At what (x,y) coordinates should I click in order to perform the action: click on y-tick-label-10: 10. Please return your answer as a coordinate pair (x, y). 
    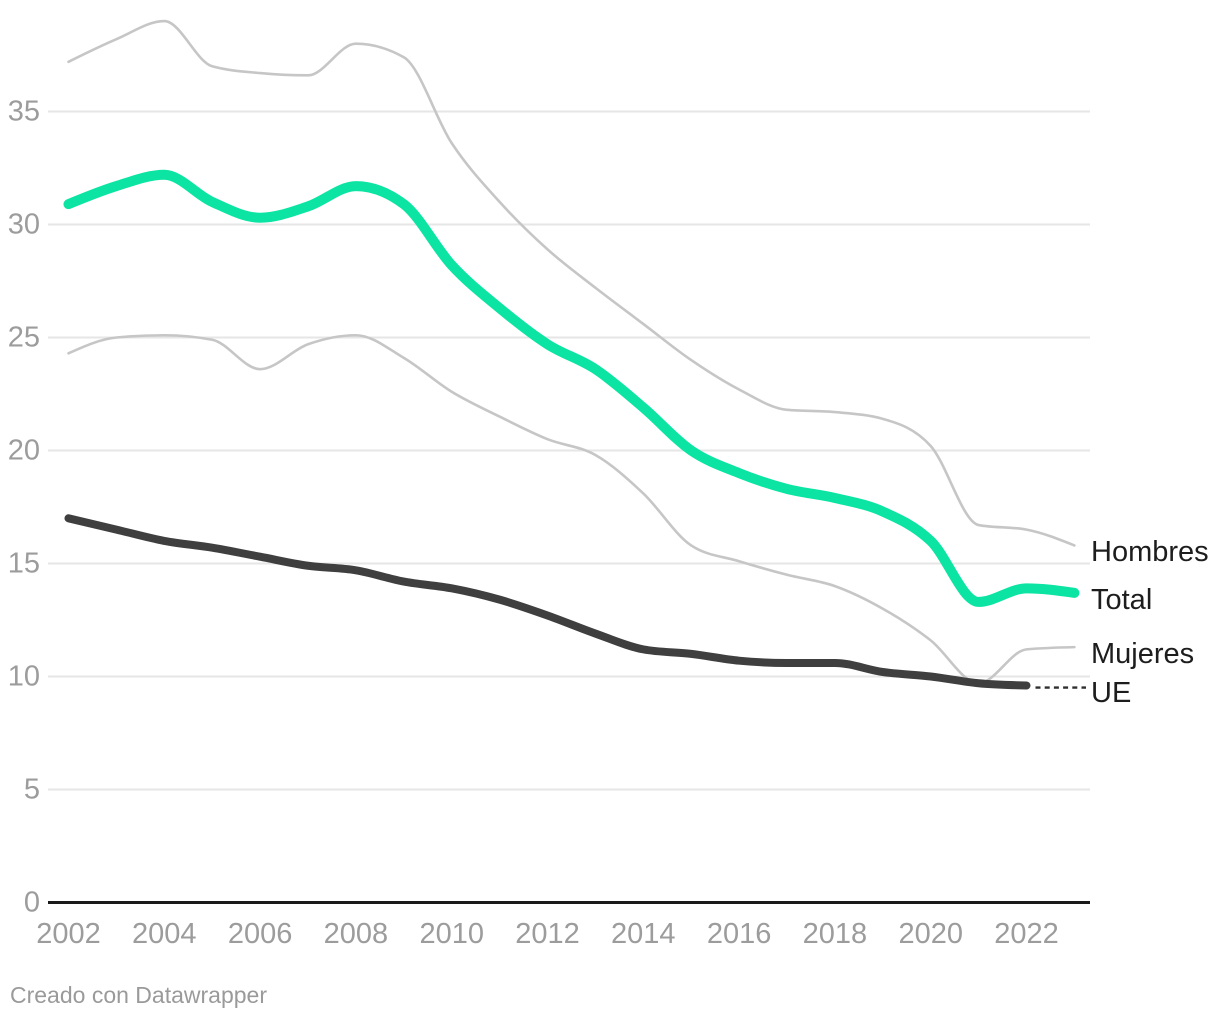
    Looking at the image, I should click on (24, 677).